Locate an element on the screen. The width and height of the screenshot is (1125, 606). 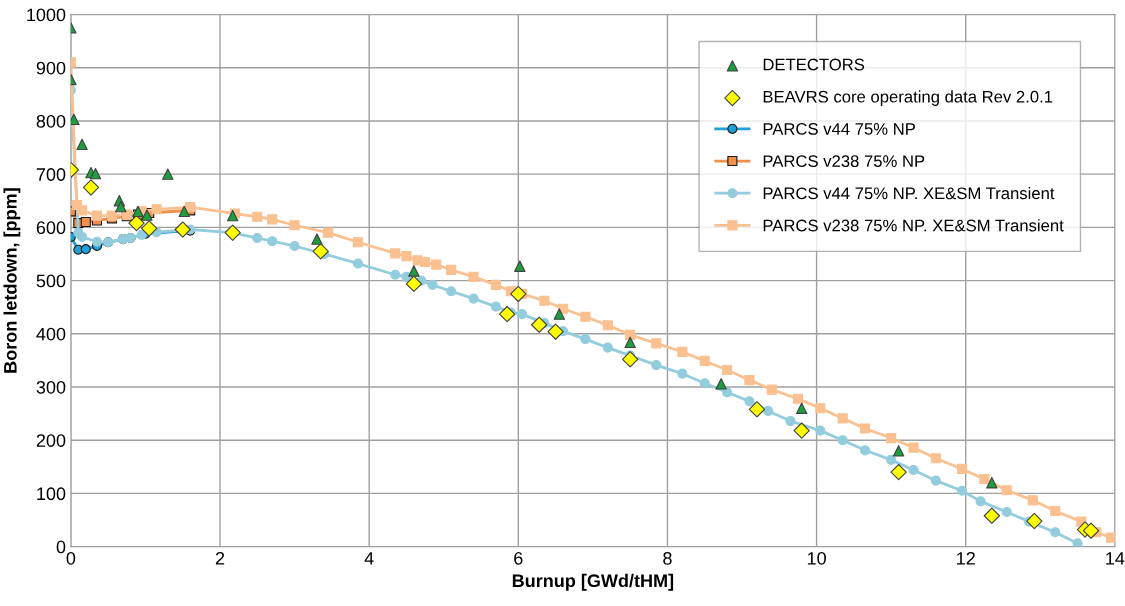
x-tick-label: 2 is located at coordinates (220, 558).